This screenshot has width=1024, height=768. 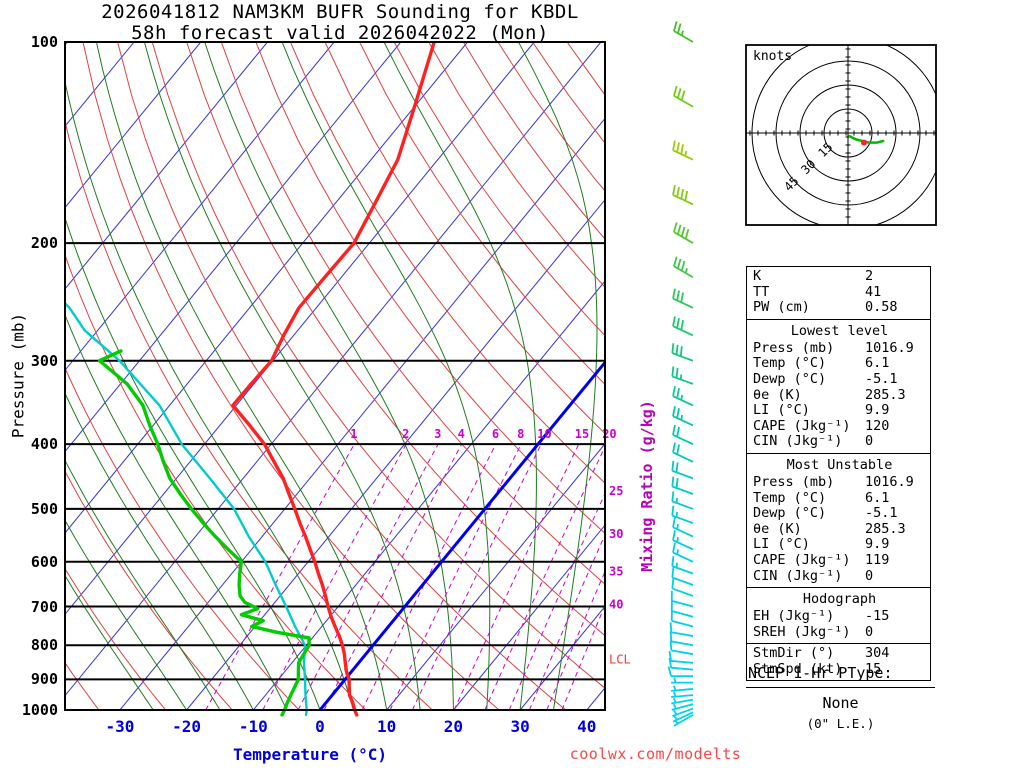 What do you see at coordinates (881, 307) in the screenshot?
I see `stats-value: 0.58` at bounding box center [881, 307].